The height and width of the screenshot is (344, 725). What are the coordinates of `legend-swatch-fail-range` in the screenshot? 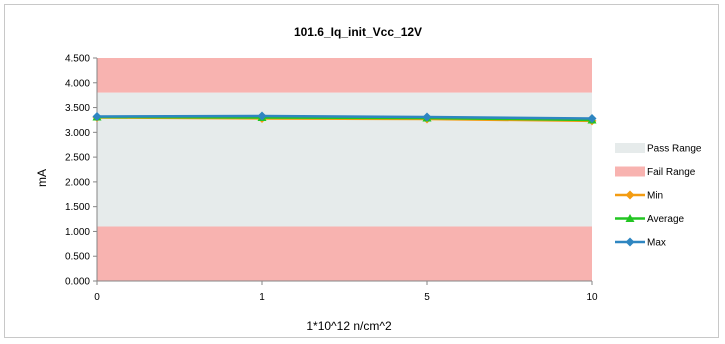 It's located at (630, 171).